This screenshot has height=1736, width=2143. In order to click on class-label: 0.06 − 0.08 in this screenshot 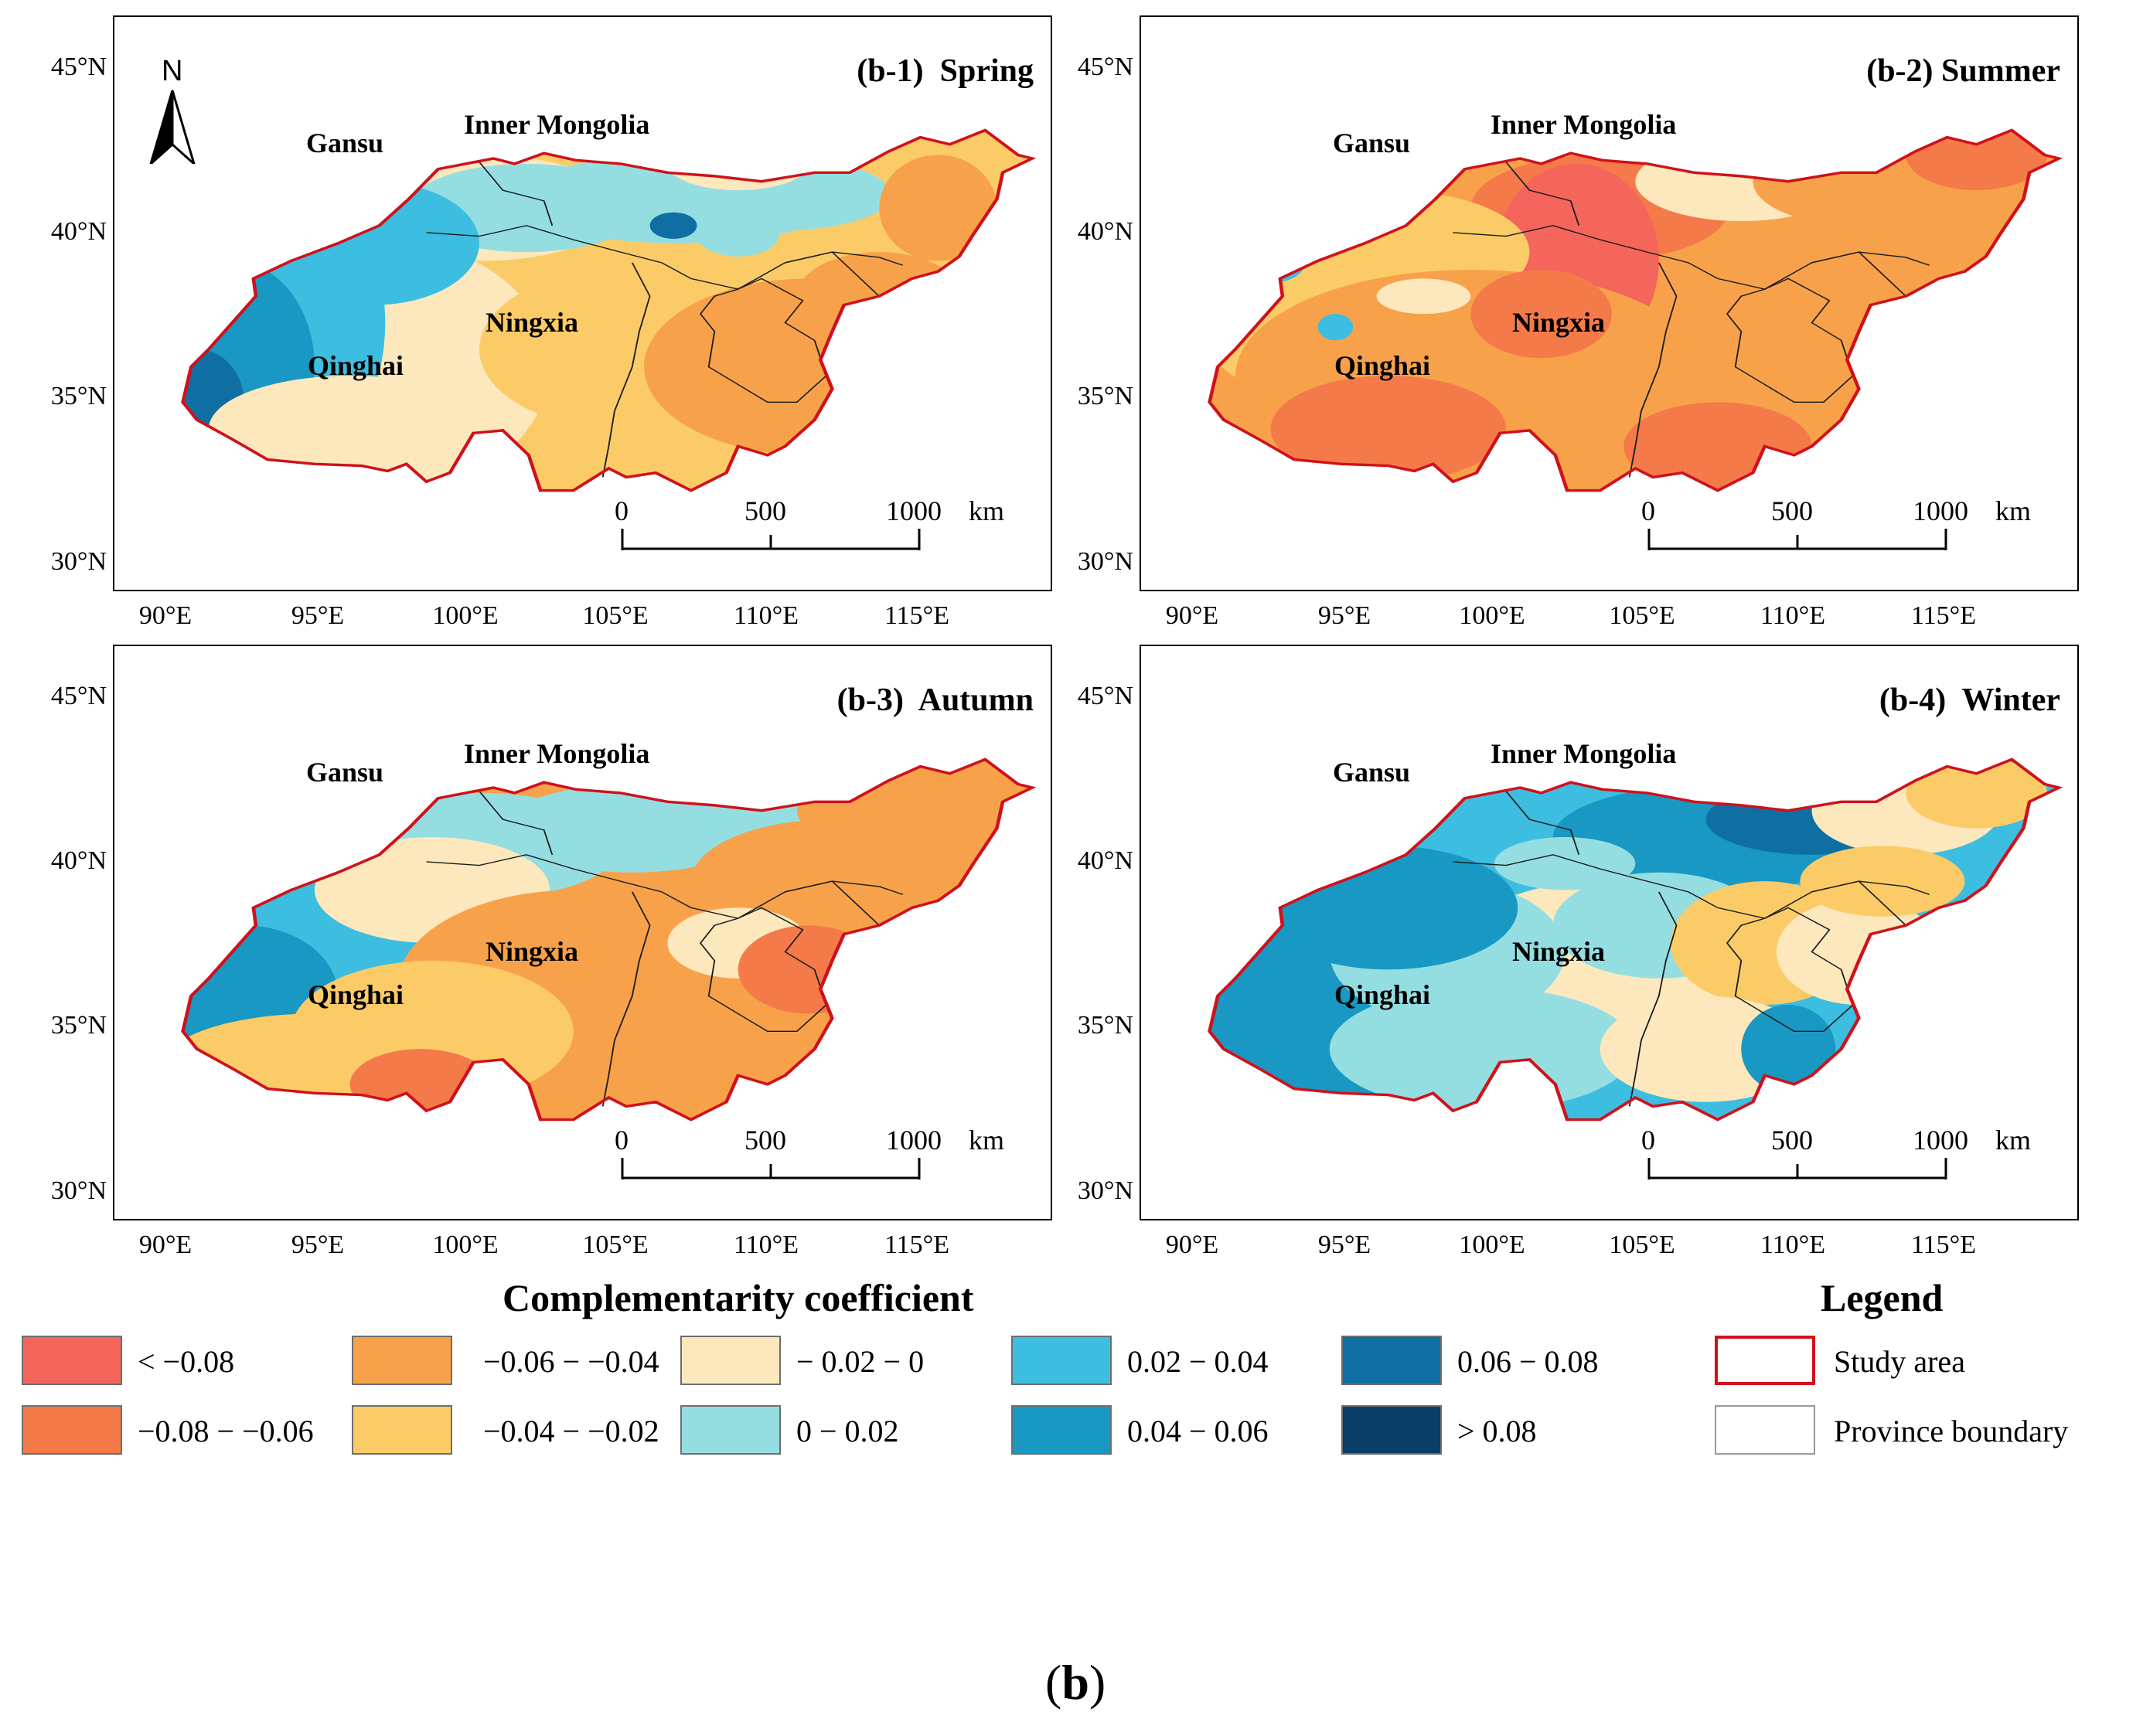, I will do `click(1528, 1362)`.